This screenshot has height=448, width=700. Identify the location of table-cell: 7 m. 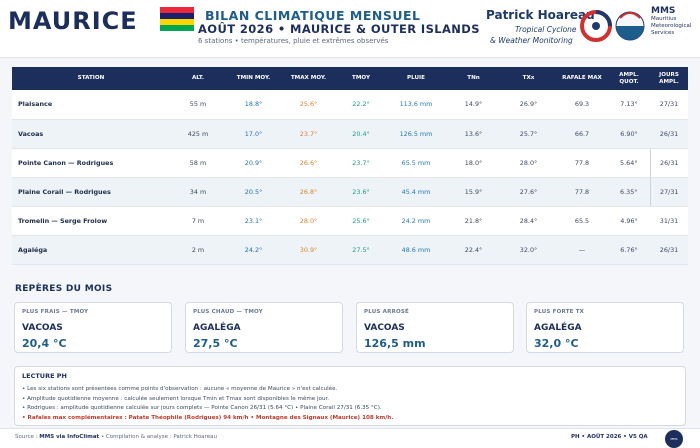
(198, 221).